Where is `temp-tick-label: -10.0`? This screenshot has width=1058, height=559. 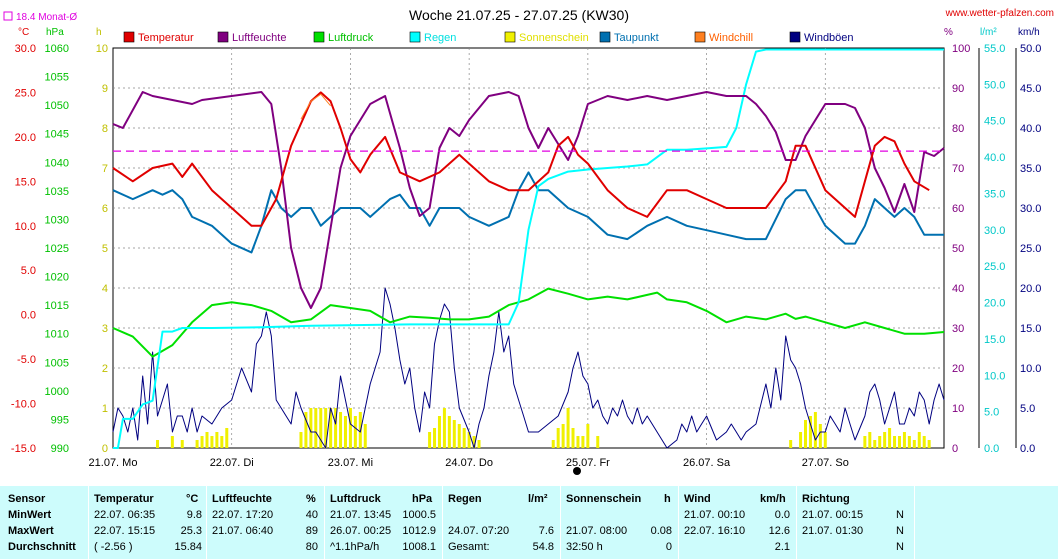
temp-tick-label: -10.0 is located at coordinates (23, 405).